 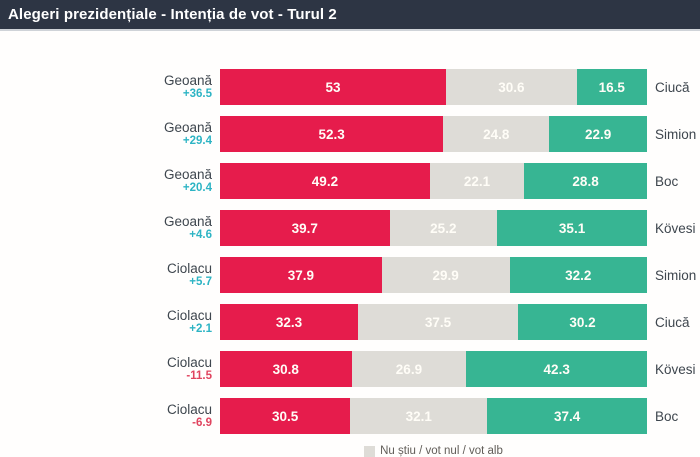 I want to click on stacked-bar: 52.3 24.8 22.9, so click(x=433, y=134).